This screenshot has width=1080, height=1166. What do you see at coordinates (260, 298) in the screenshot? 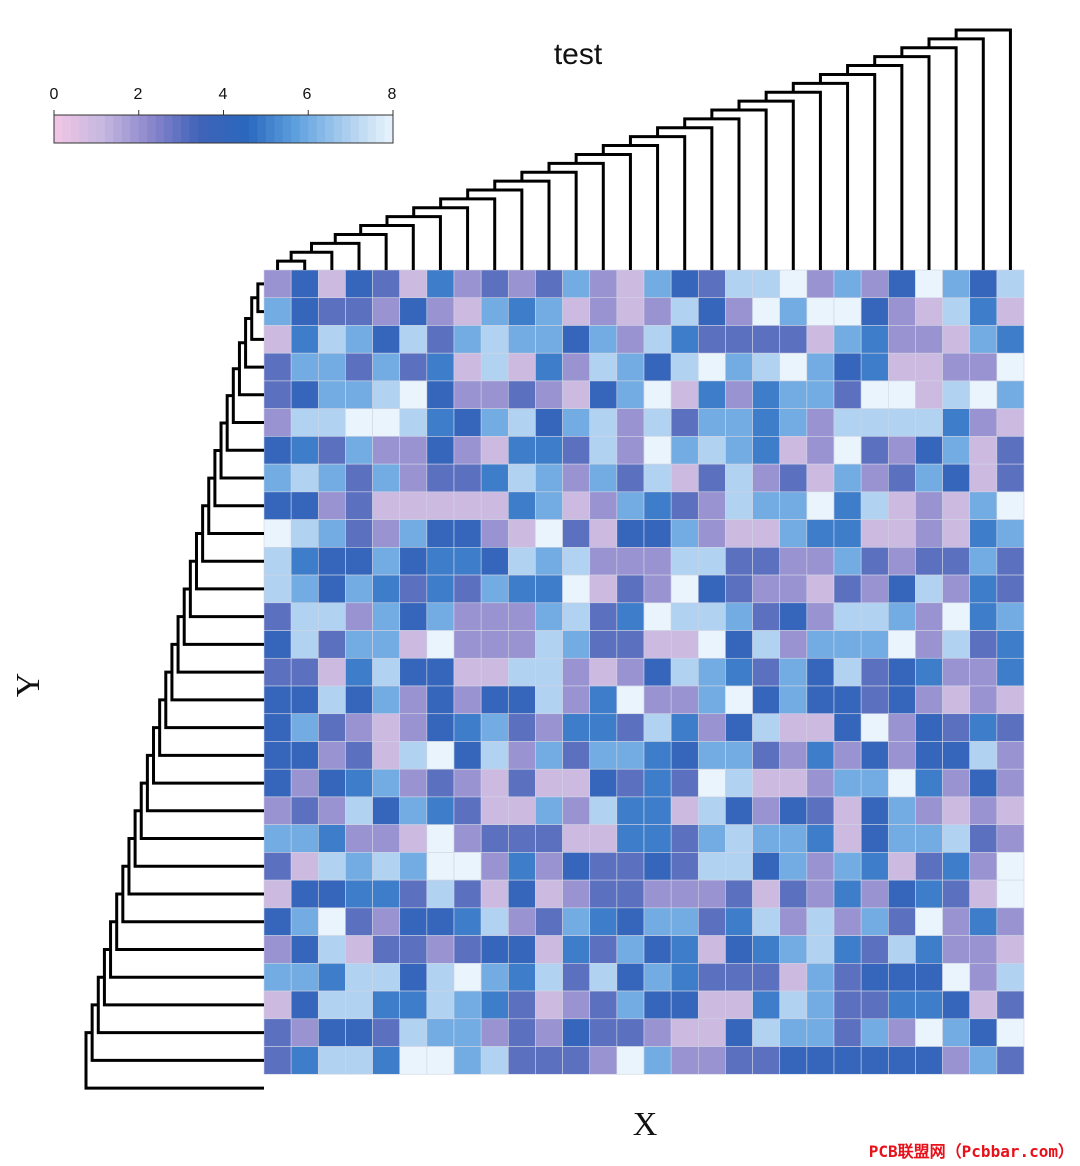
I see `dendrogram-branch` at bounding box center [260, 298].